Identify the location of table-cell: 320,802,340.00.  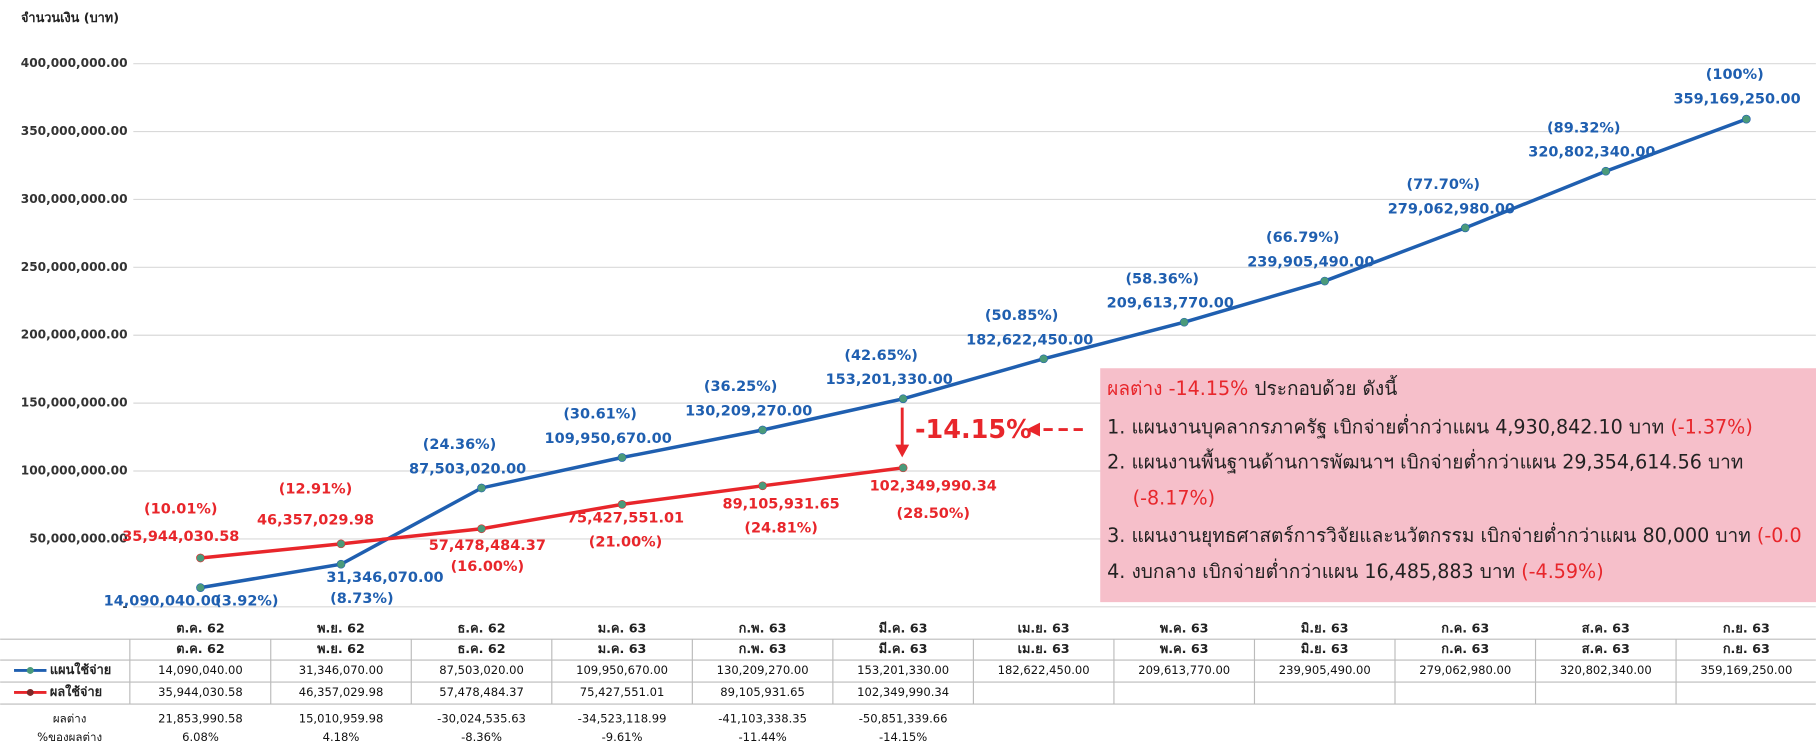
(1606, 670).